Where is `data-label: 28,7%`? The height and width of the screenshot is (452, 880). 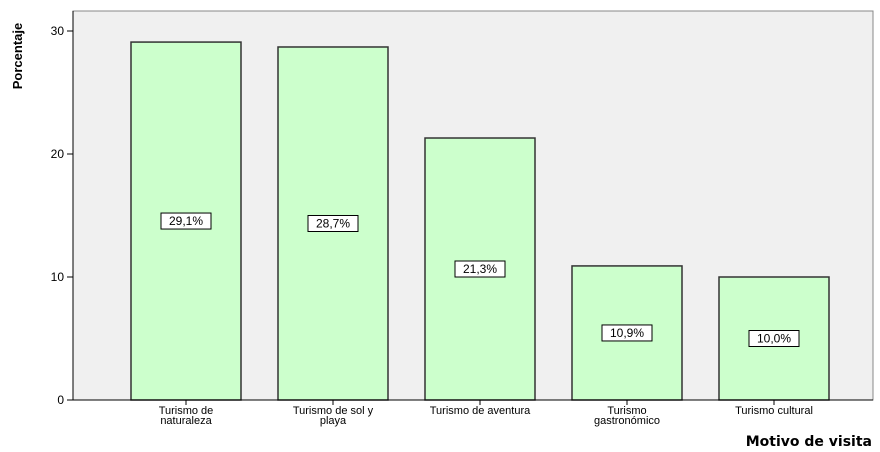
data-label: 28,7% is located at coordinates (333, 223).